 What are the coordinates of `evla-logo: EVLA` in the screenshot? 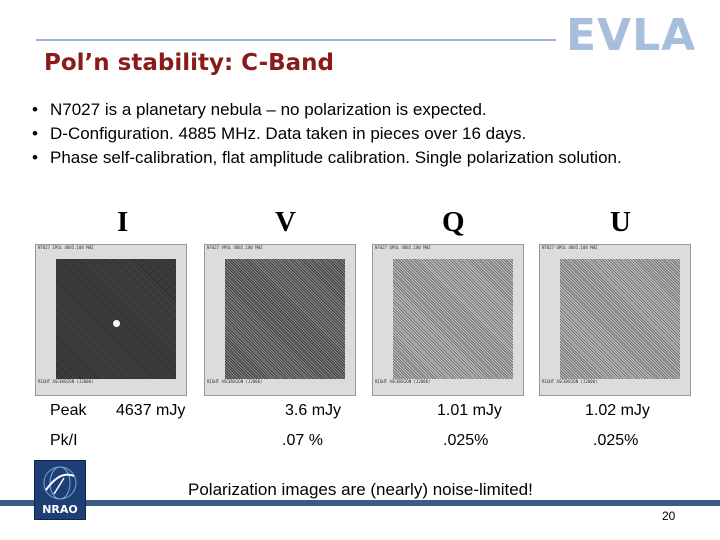 It's located at (631, 35).